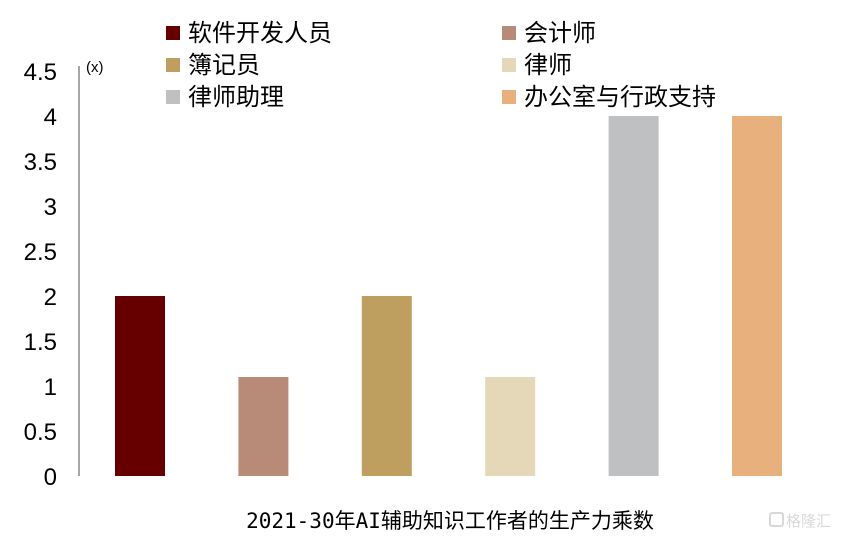 The width and height of the screenshot is (846, 538). I want to click on x-axis-label: 2021-30年AI辅助知识工作者的生产力乘数, so click(450, 521).